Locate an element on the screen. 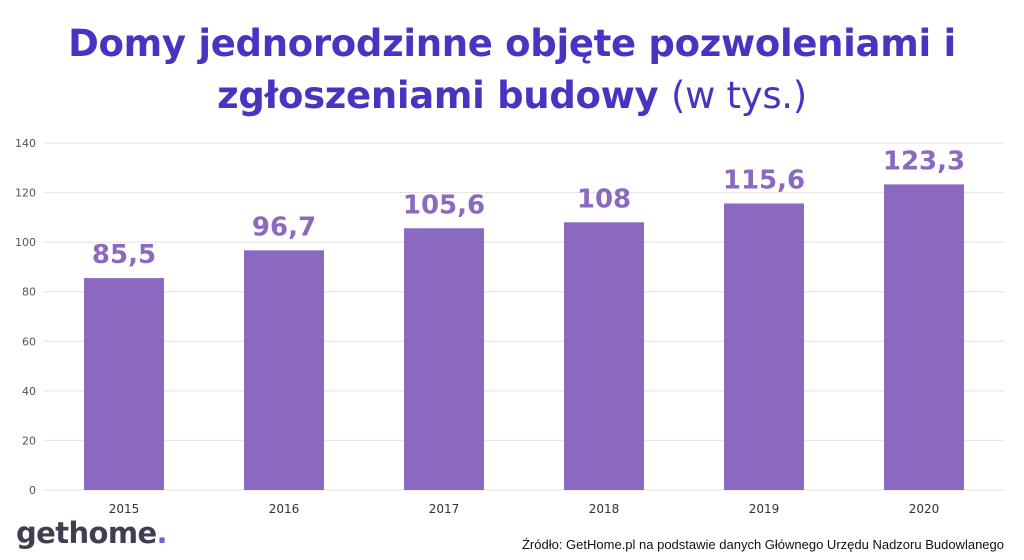 Image resolution: width=1024 pixels, height=560 pixels. bar-value-label: 105,6 is located at coordinates (444, 205).